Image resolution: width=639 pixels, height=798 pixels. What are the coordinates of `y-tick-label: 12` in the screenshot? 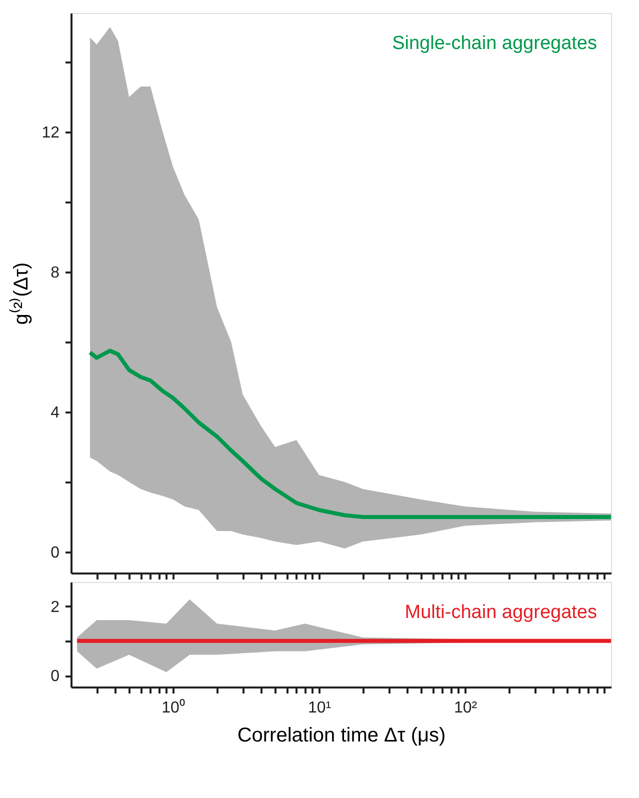 It's located at (51, 133).